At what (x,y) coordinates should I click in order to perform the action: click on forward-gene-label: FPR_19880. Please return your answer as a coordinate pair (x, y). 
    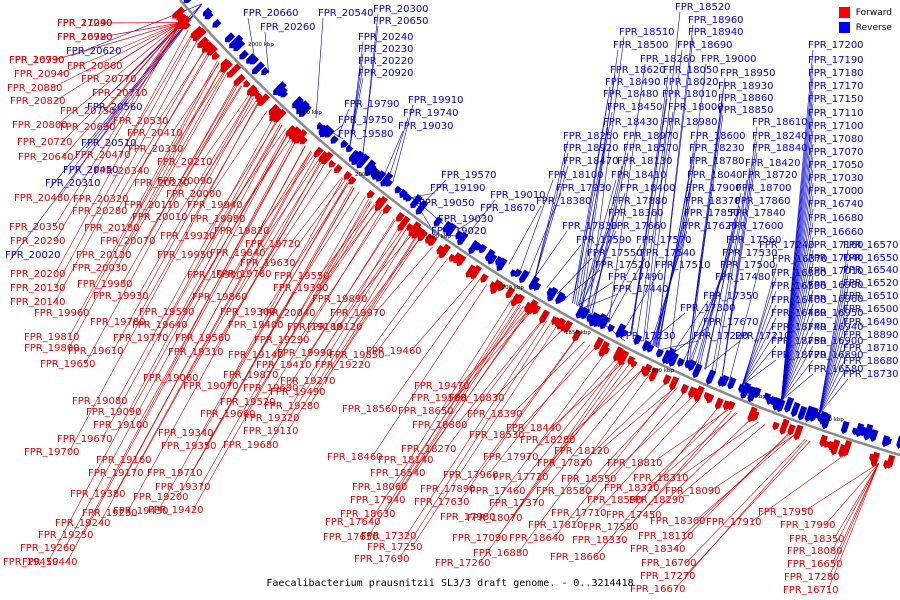
    Looking at the image, I should click on (218, 219).